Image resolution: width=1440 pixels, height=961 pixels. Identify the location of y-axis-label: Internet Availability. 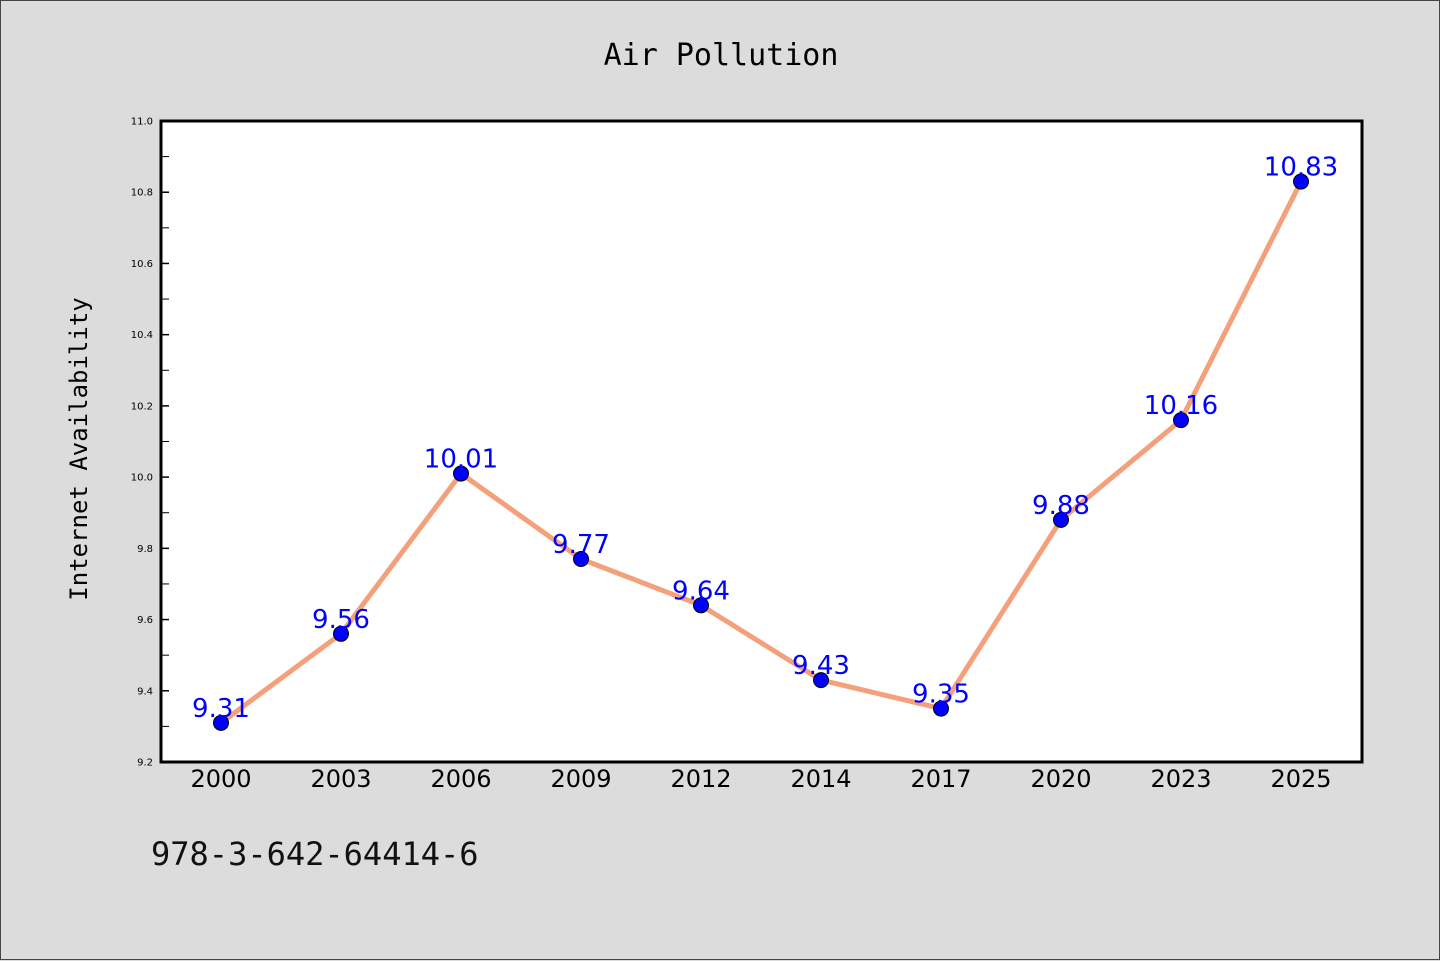
(79, 448).